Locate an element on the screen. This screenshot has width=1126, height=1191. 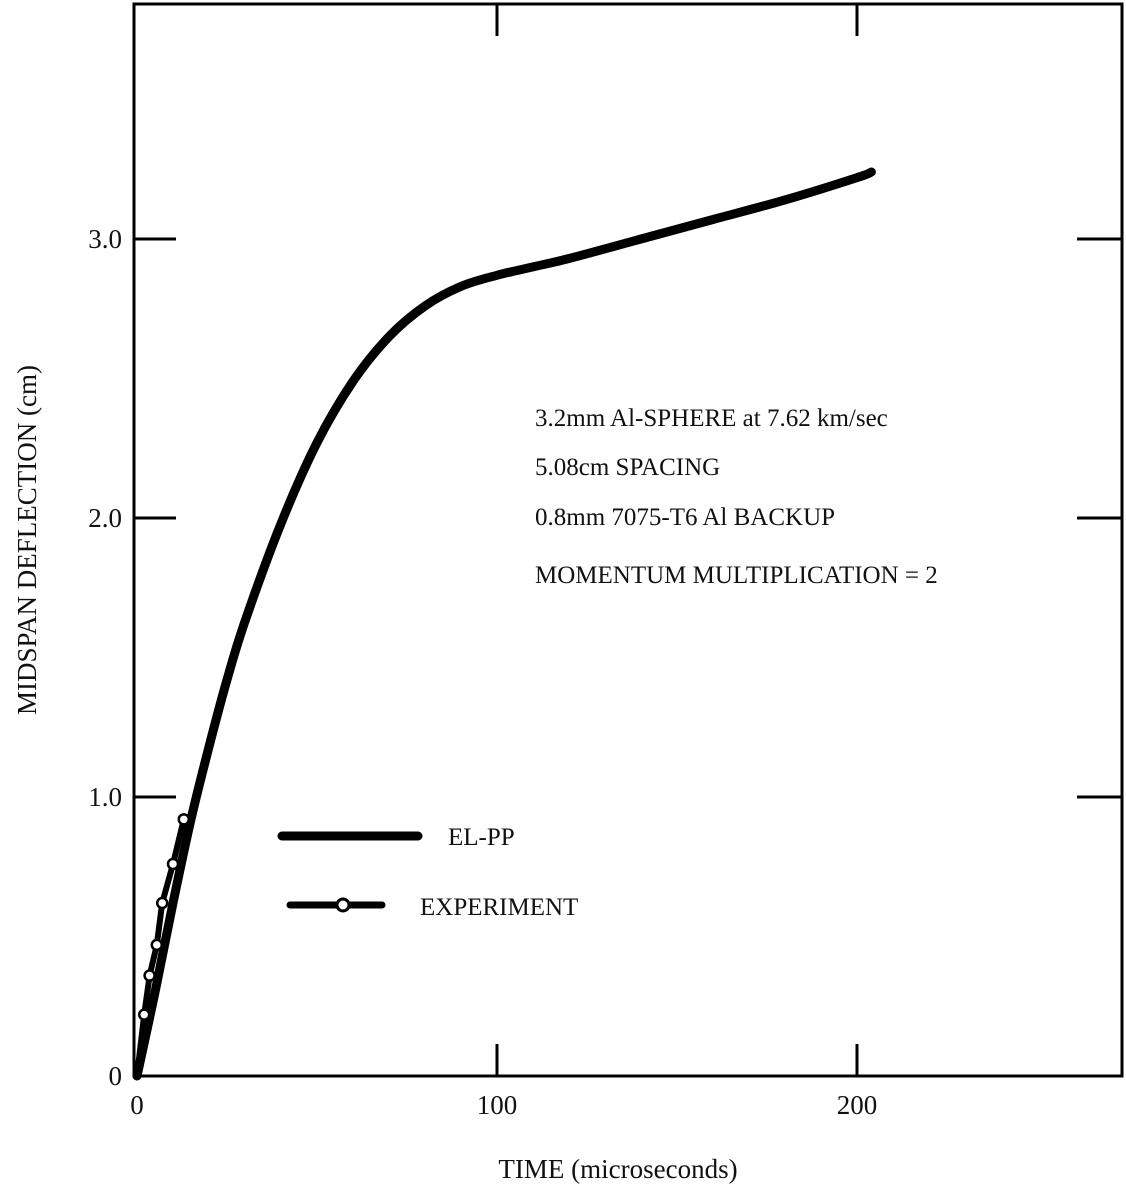
x-axis-title: TIME (microseconds) is located at coordinates (617, 1169).